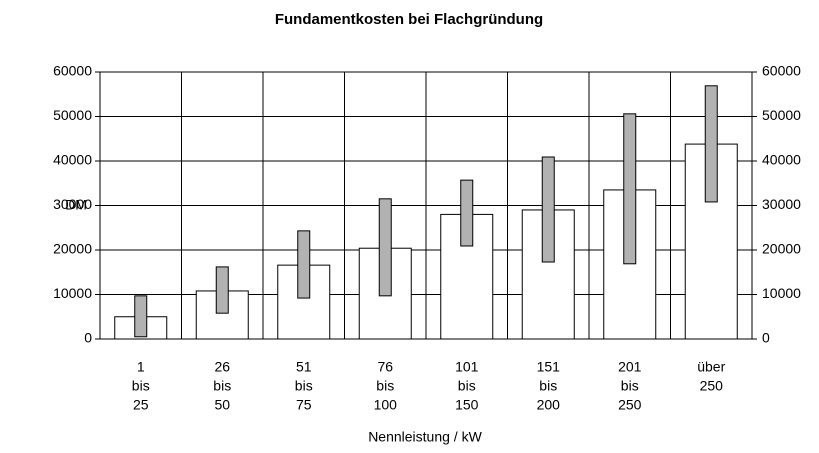 The image size is (819, 453). Describe the element at coordinates (711, 367) in the screenshot. I see `x-tick-label: über` at that location.